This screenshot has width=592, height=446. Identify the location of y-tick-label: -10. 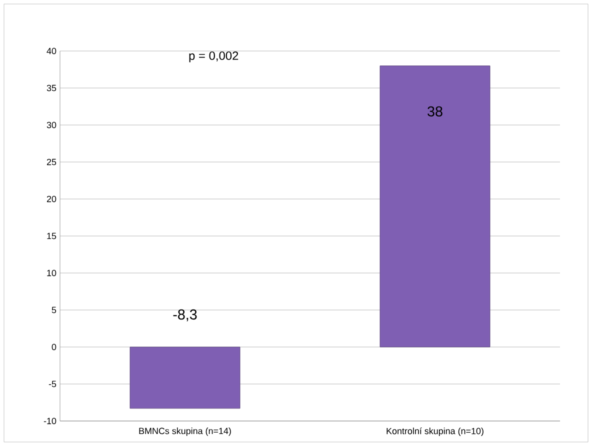
(50, 421).